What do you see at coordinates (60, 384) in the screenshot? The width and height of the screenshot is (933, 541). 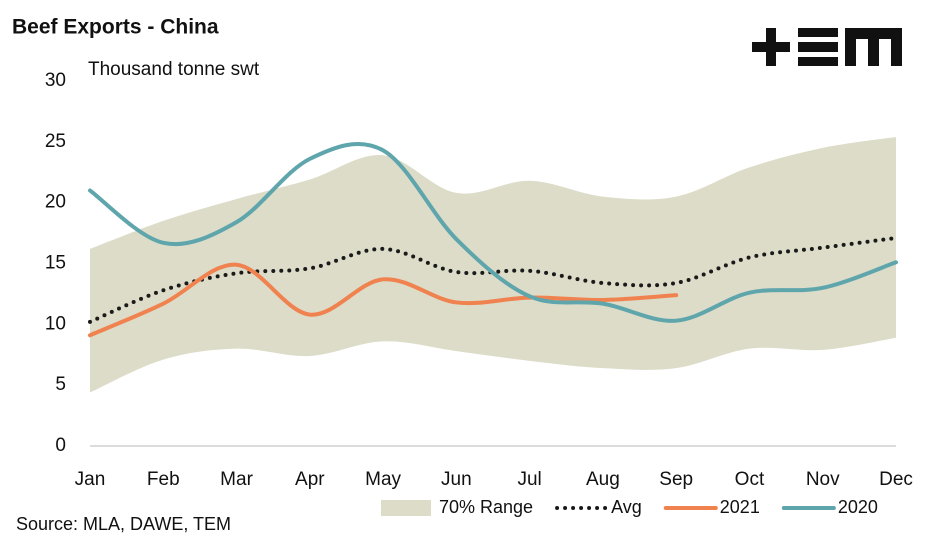 I see `y-tick-label: 5` at bounding box center [60, 384].